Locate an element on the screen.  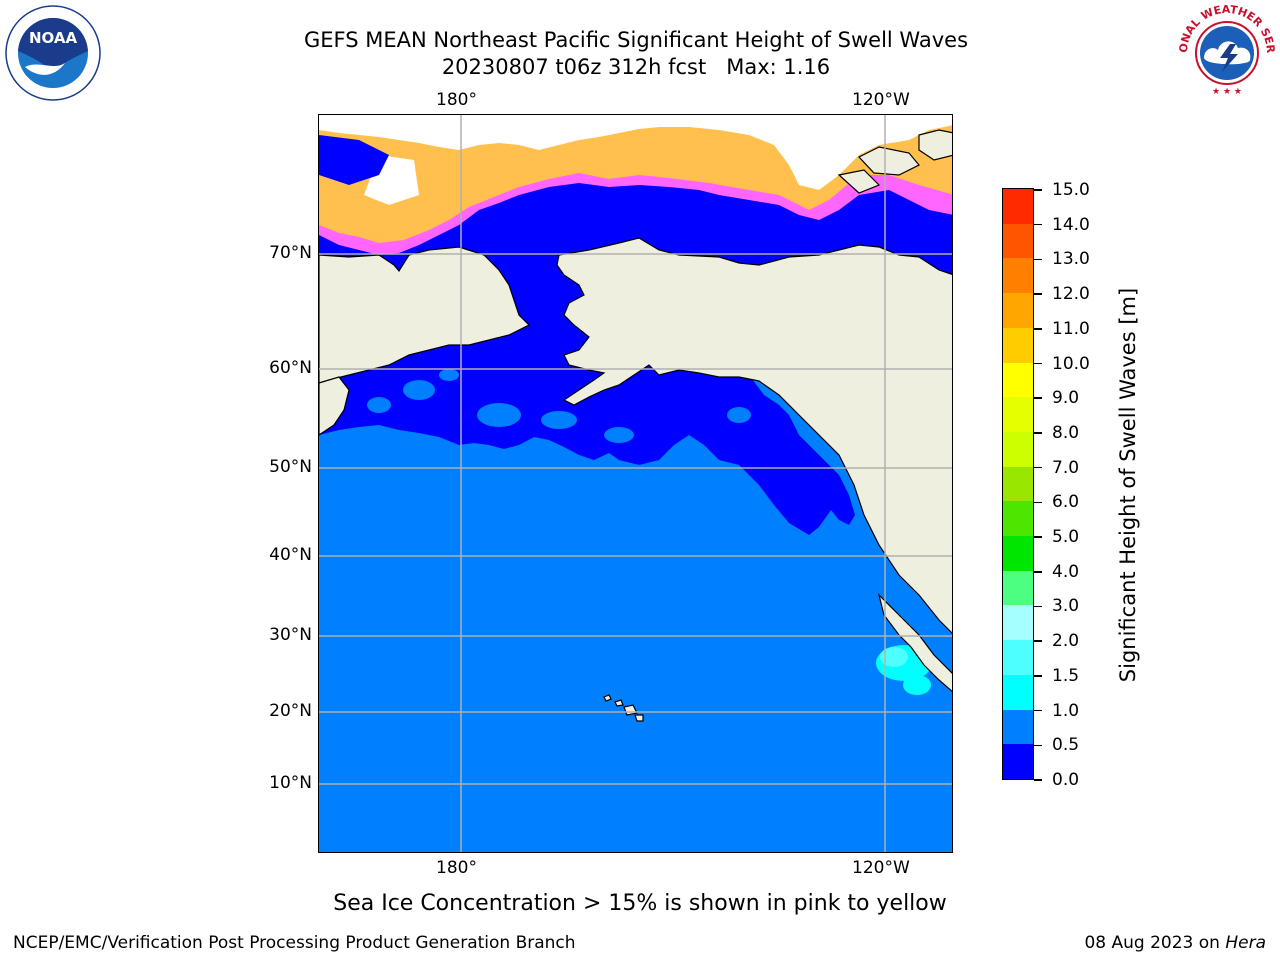
footer-date-text: 08 Aug 2023 on is located at coordinates (1152, 943).